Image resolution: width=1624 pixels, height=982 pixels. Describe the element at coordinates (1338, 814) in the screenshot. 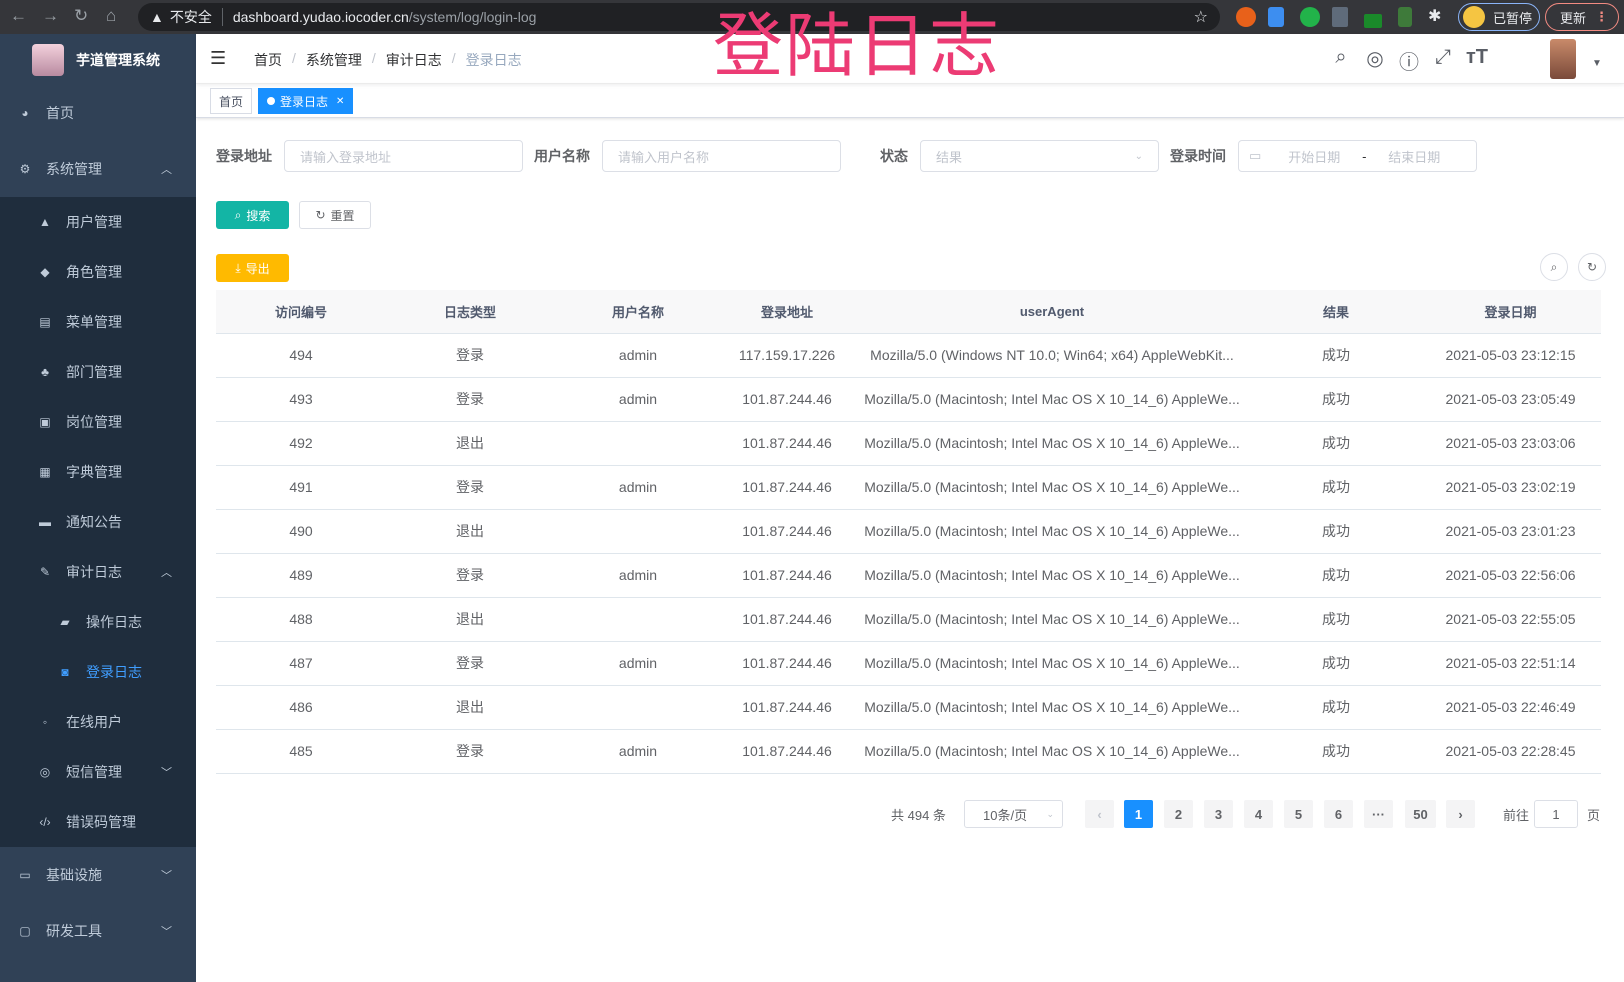

I see `page-button: 6` at that location.